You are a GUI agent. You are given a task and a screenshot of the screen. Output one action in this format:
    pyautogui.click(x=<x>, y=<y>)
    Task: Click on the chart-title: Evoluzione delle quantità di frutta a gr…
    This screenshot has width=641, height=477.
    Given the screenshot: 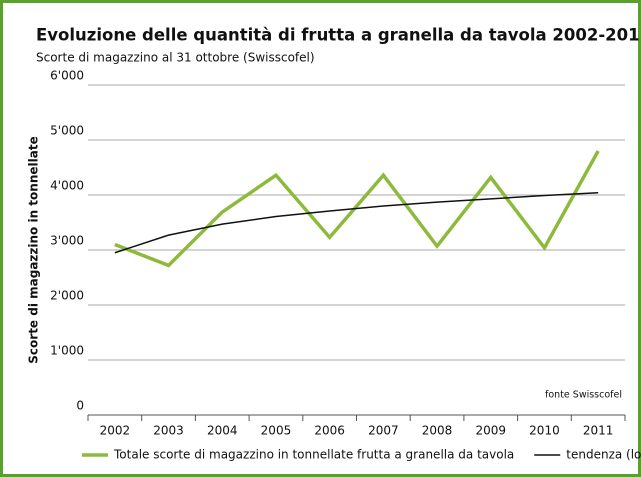 What is the action you would take?
    pyautogui.click(x=338, y=35)
    